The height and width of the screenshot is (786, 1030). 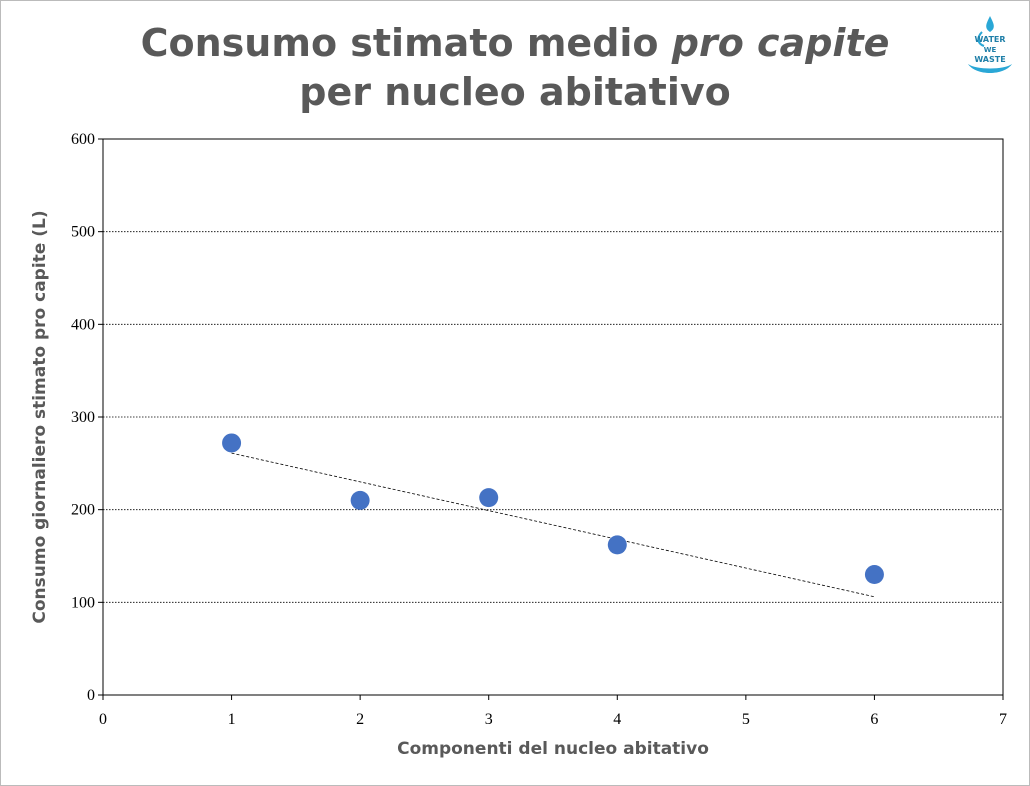 I want to click on y-tick-label: 600, so click(x=83, y=139).